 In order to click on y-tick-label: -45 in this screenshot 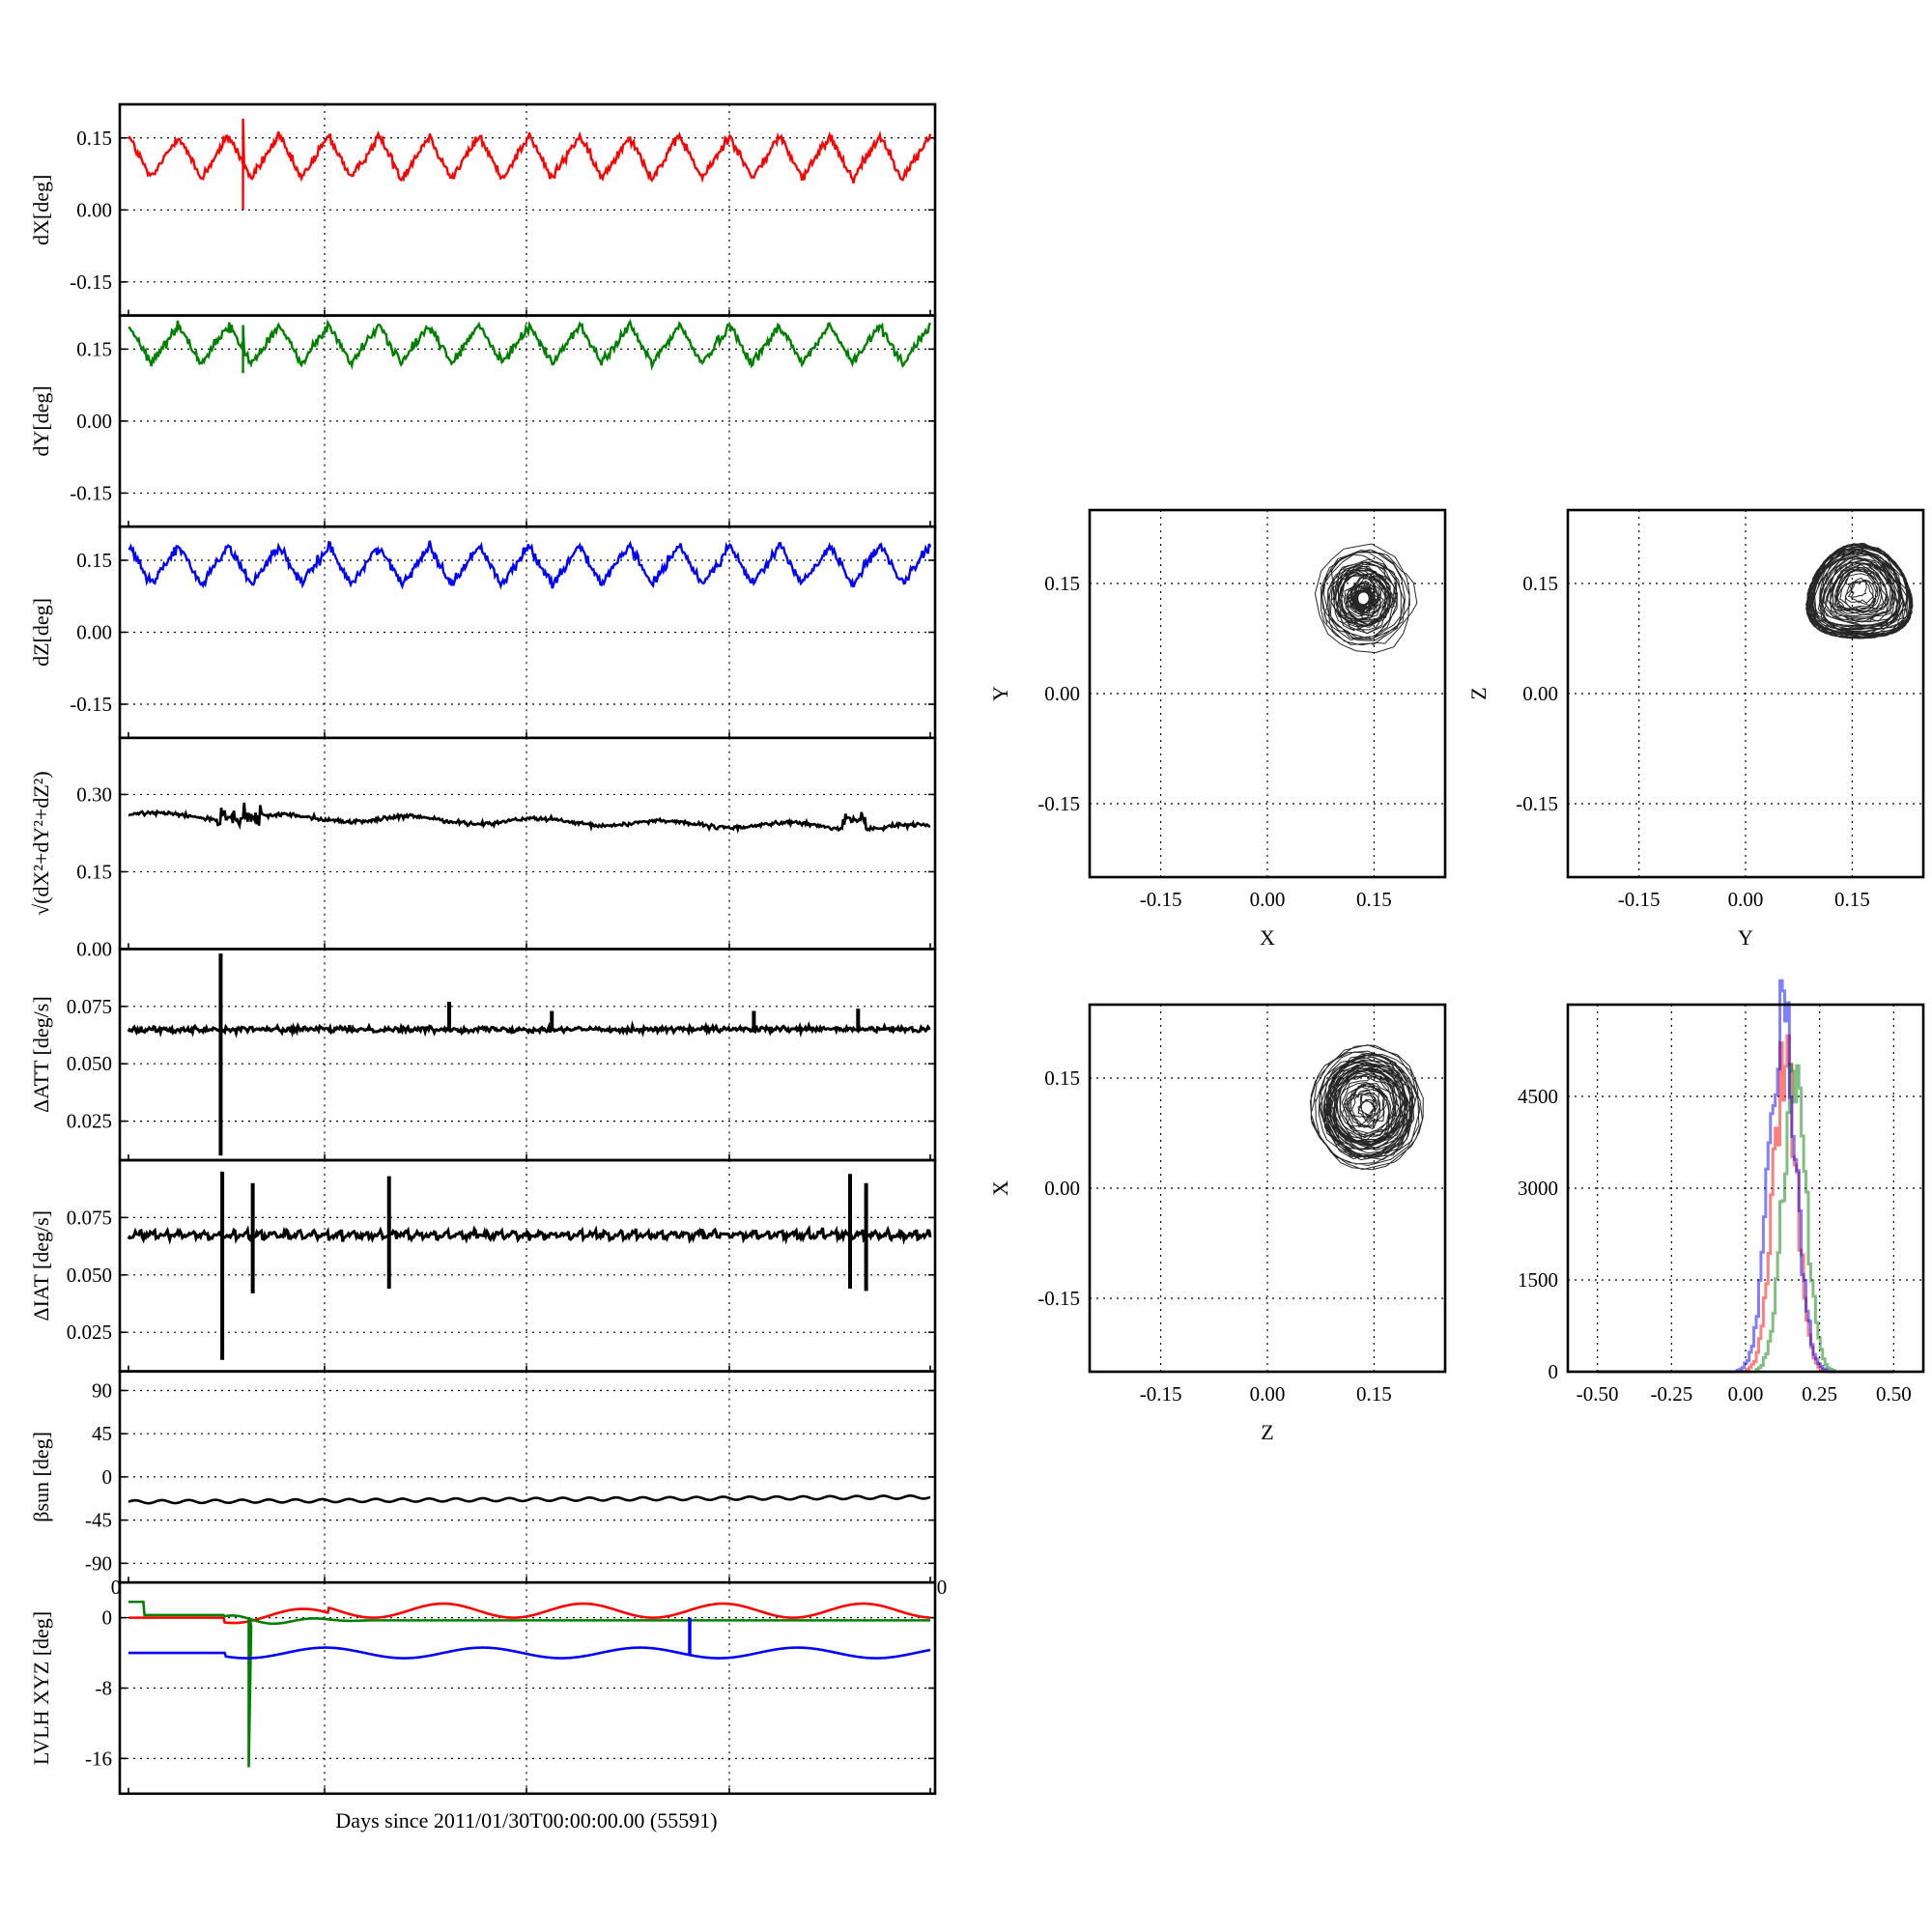, I will do `click(98, 1520)`.